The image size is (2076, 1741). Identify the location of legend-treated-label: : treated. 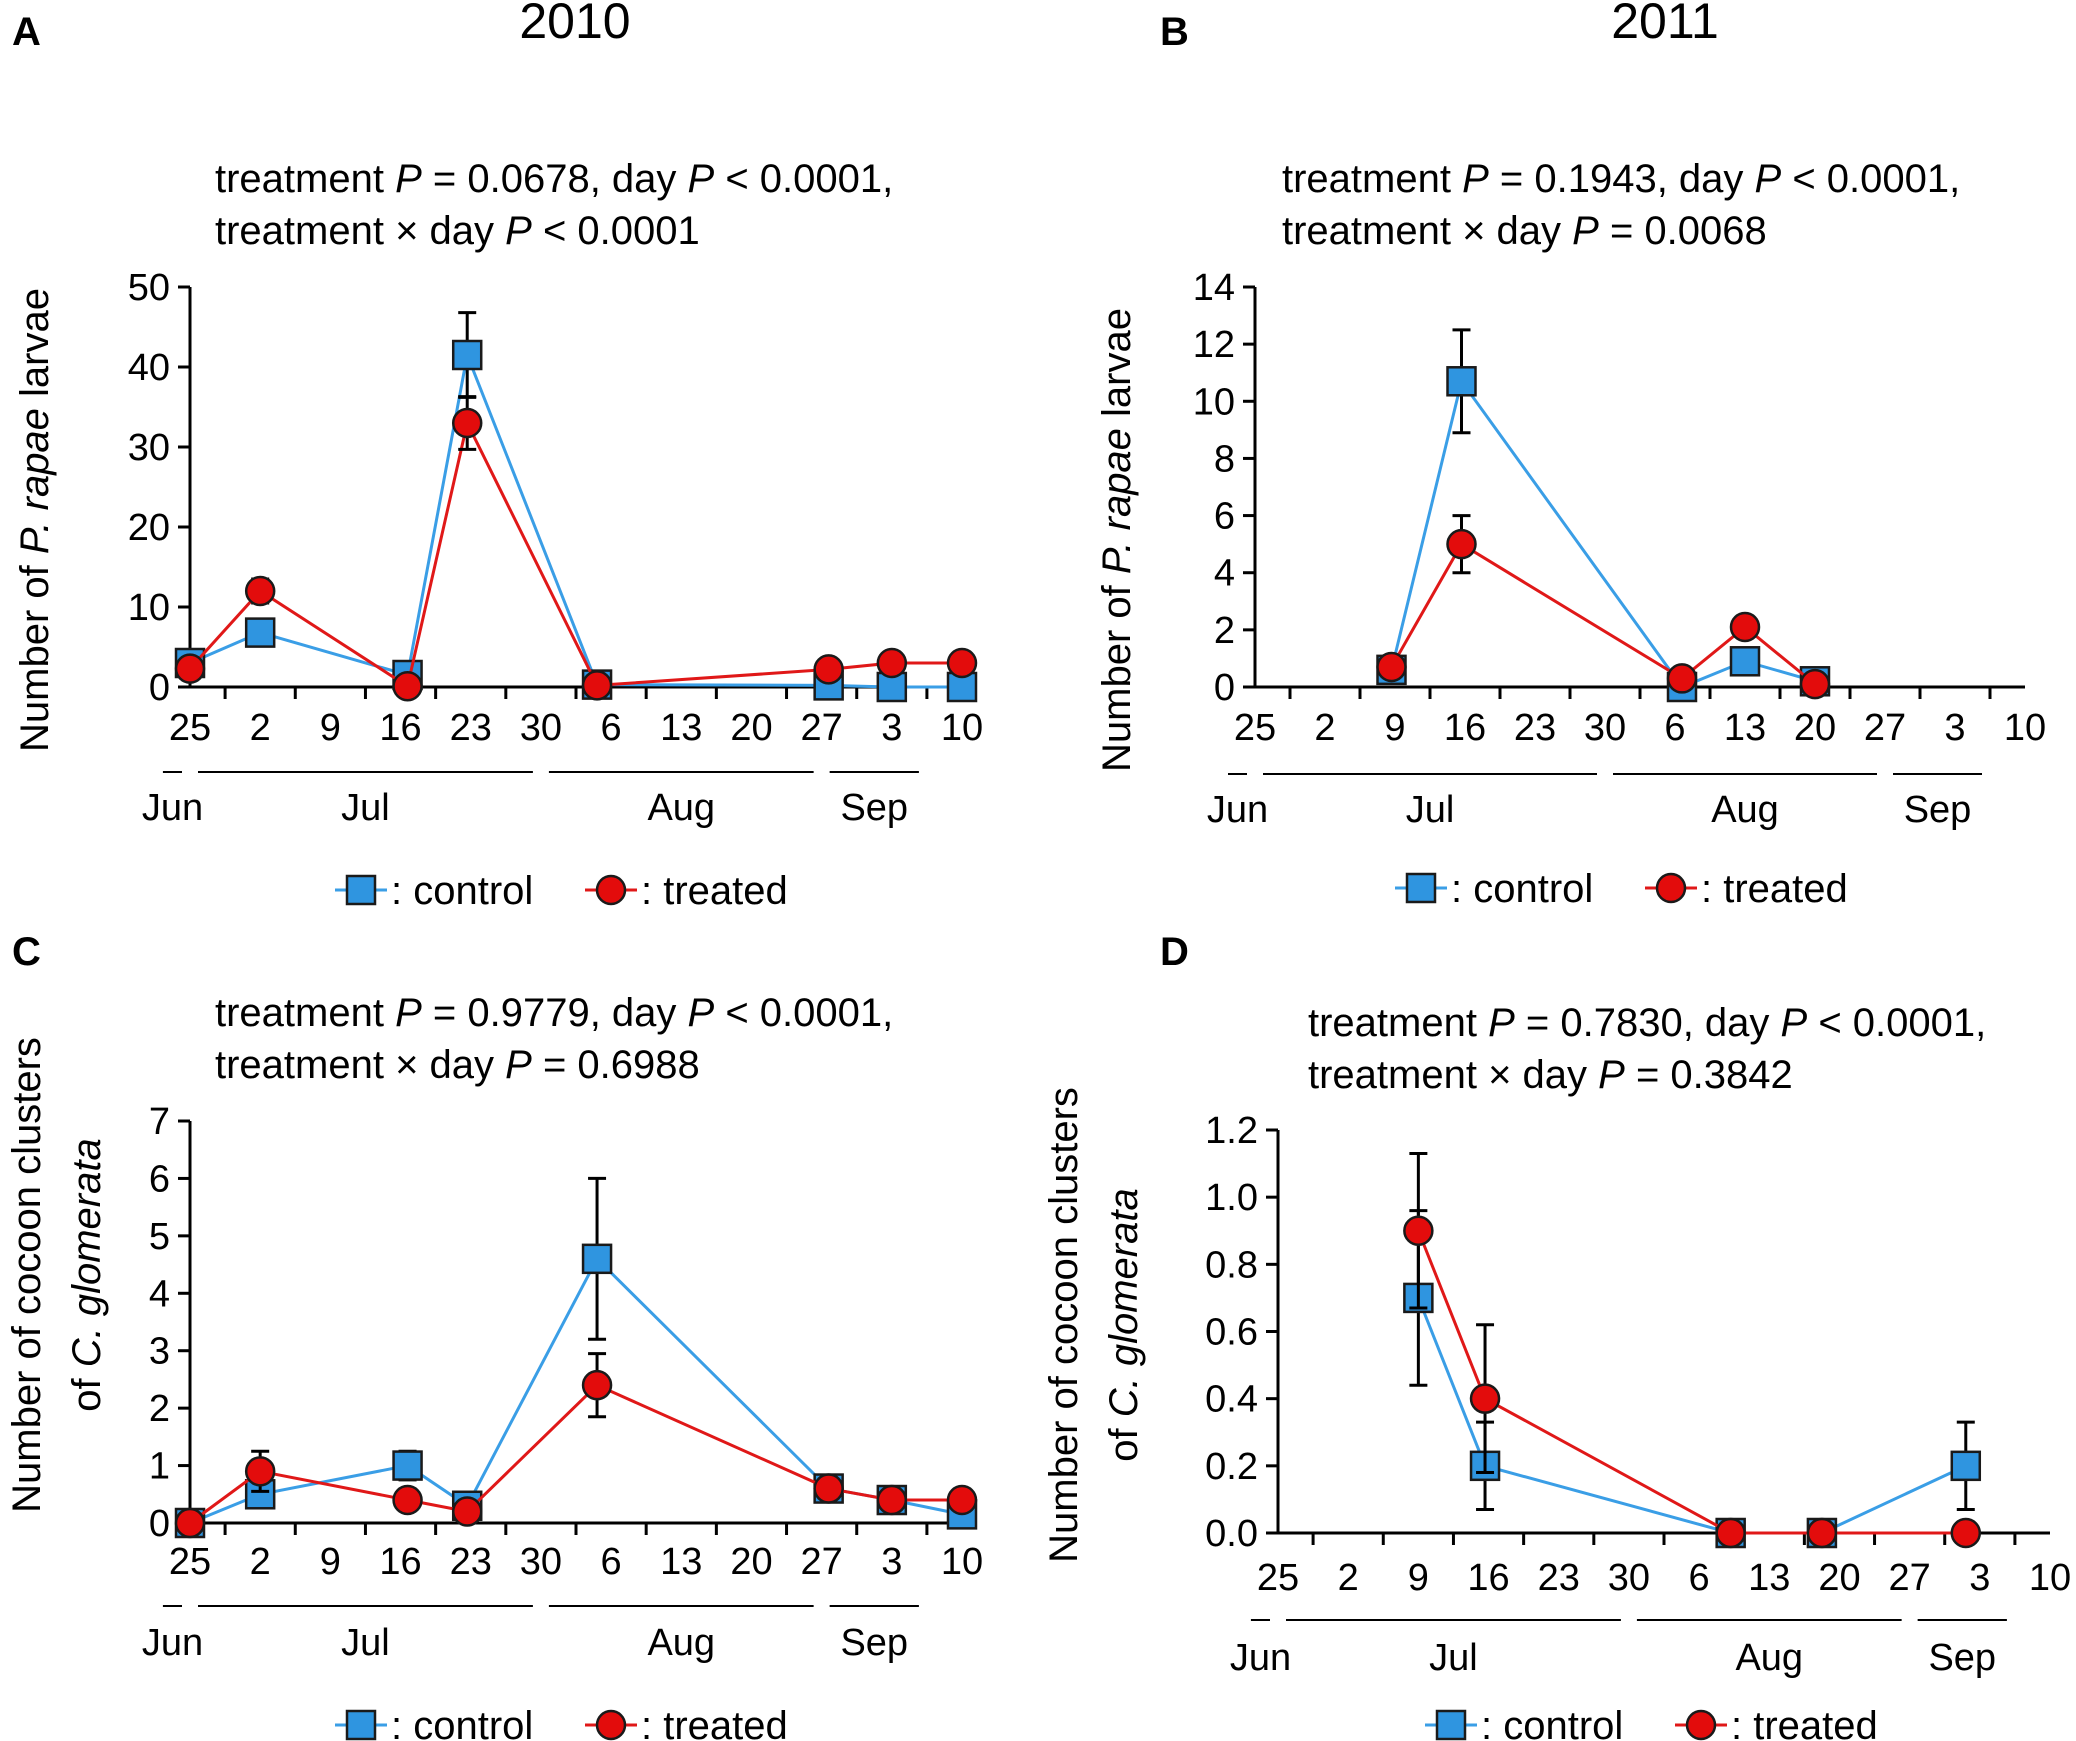
(1774, 889).